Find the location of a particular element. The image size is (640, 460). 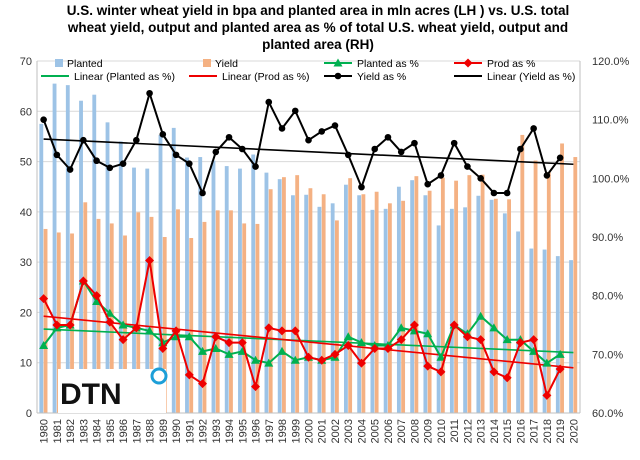

x-tick-label: 2004 is located at coordinates (362, 431).